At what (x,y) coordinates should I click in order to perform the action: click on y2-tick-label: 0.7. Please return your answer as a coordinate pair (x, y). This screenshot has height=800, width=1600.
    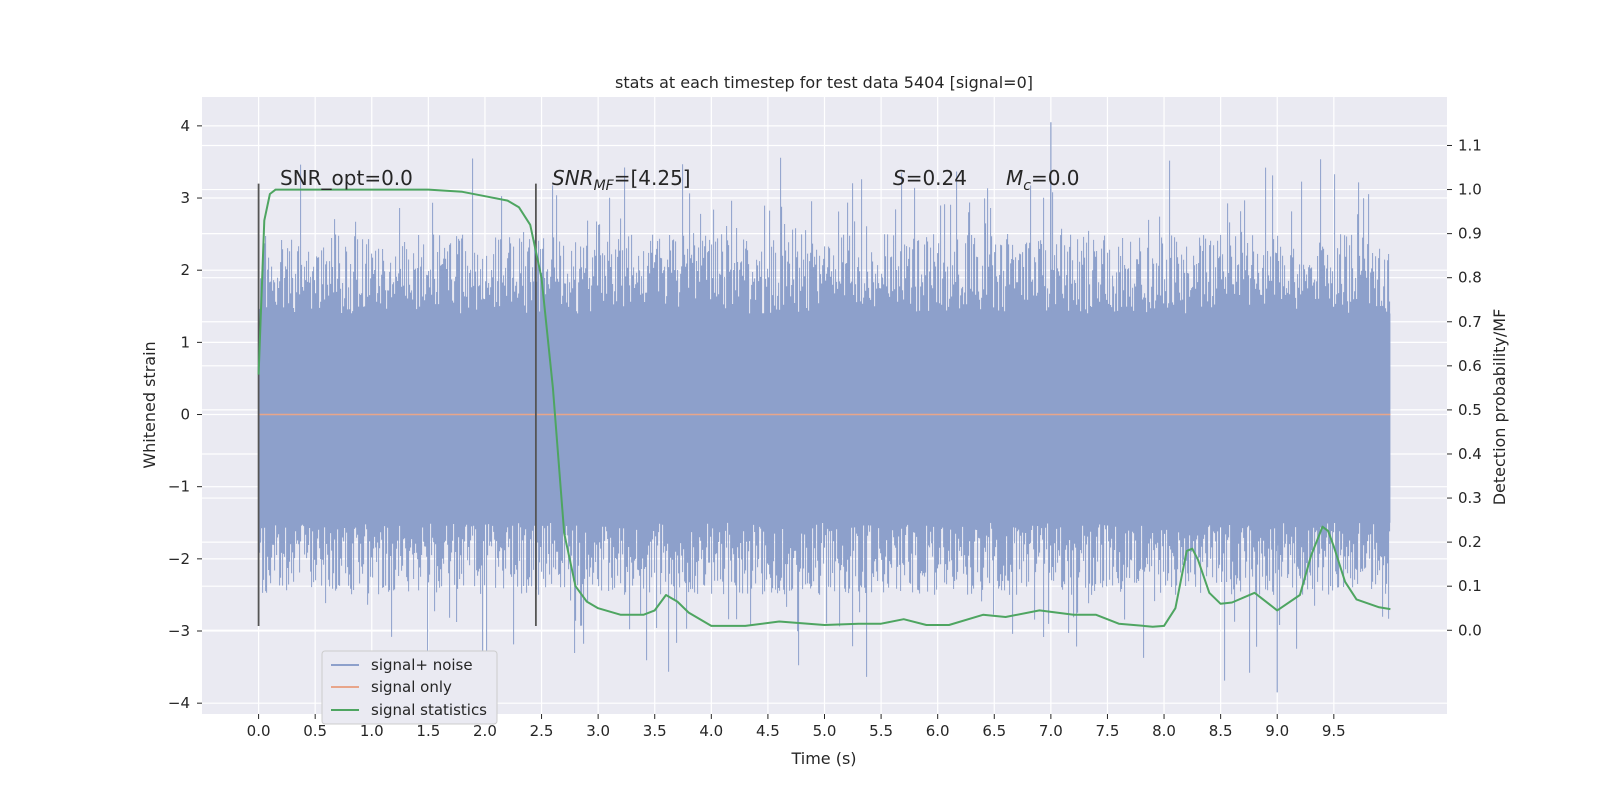
    Looking at the image, I should click on (1470, 322).